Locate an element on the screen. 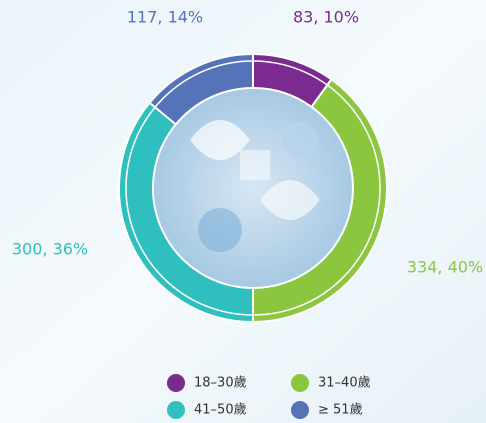 The image size is (486, 423). legend-label: 41–50歲 is located at coordinates (220, 410).